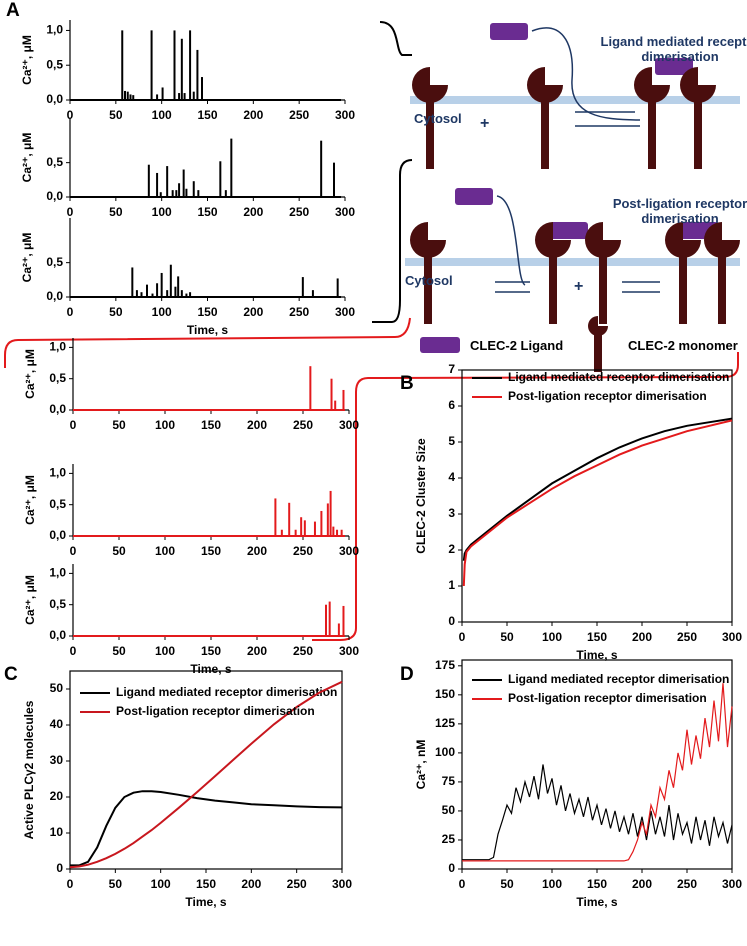 The height and width of the screenshot is (946, 747). I want to click on x-axis-label: Time, s, so click(207, 330).